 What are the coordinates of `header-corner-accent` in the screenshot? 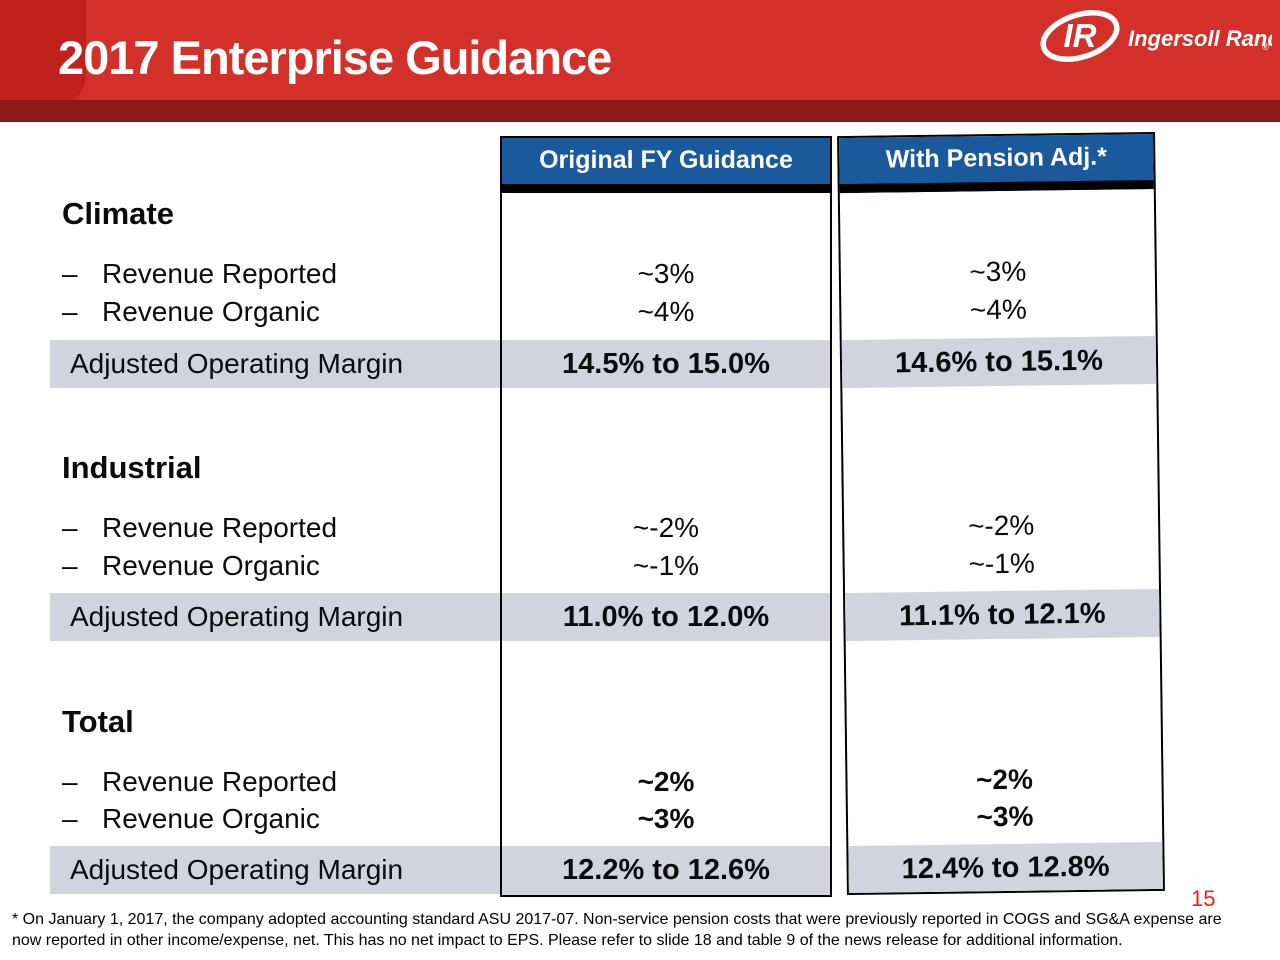 It's located at (43, 55).